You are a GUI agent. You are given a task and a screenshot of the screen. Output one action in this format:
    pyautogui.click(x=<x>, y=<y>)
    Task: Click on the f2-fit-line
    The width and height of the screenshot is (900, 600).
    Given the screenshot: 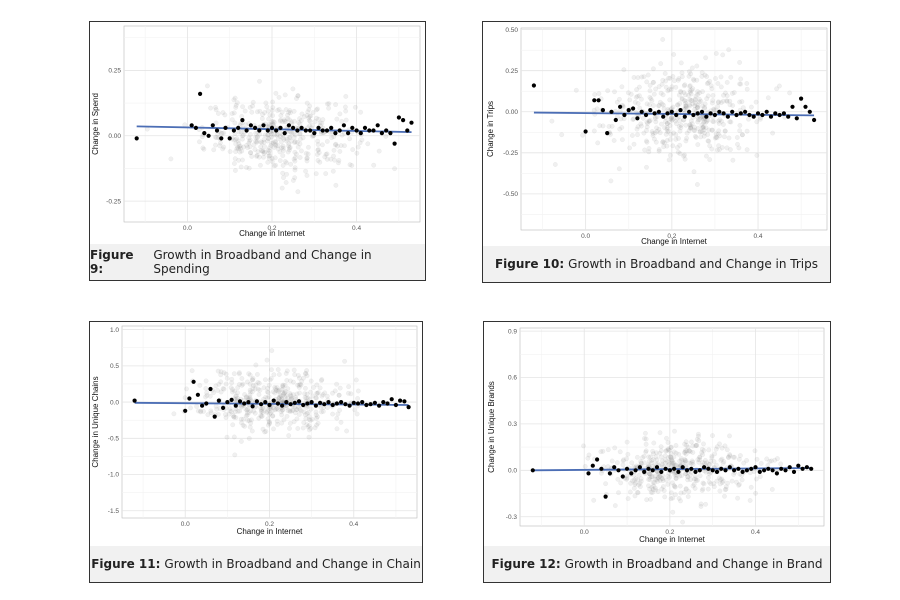 What is the action you would take?
    pyautogui.click(x=271, y=403)
    